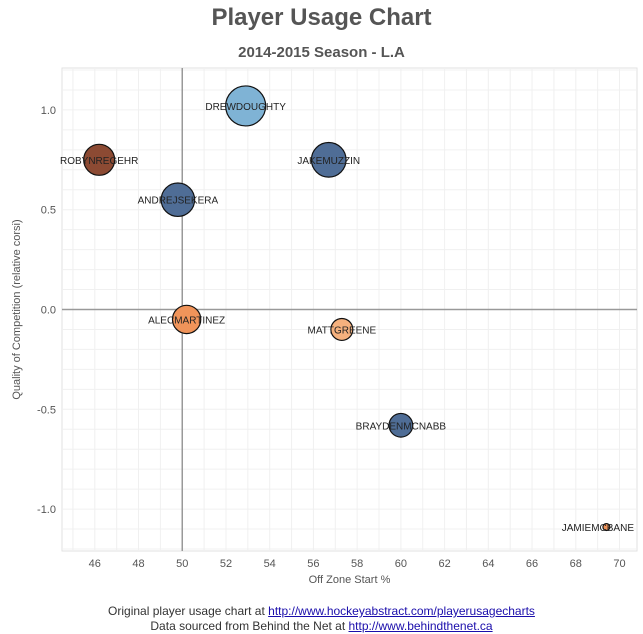 The image size is (643, 634). Describe the element at coordinates (321, 17) in the screenshot. I see `chart-title: Player Usage Chart` at that location.